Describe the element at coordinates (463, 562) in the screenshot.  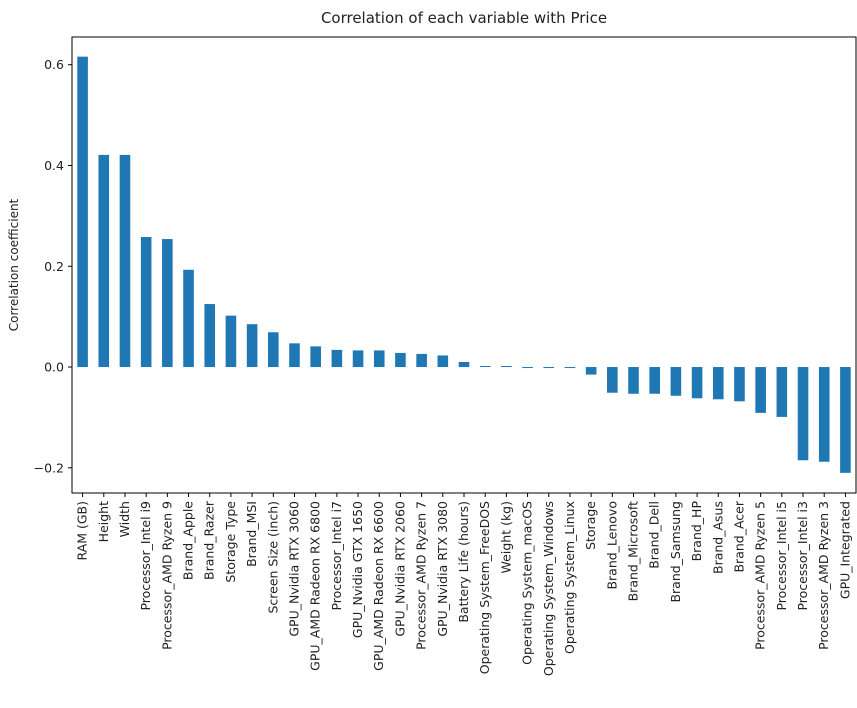
I see `x-tick-label: Battery Life (hours)` at that location.